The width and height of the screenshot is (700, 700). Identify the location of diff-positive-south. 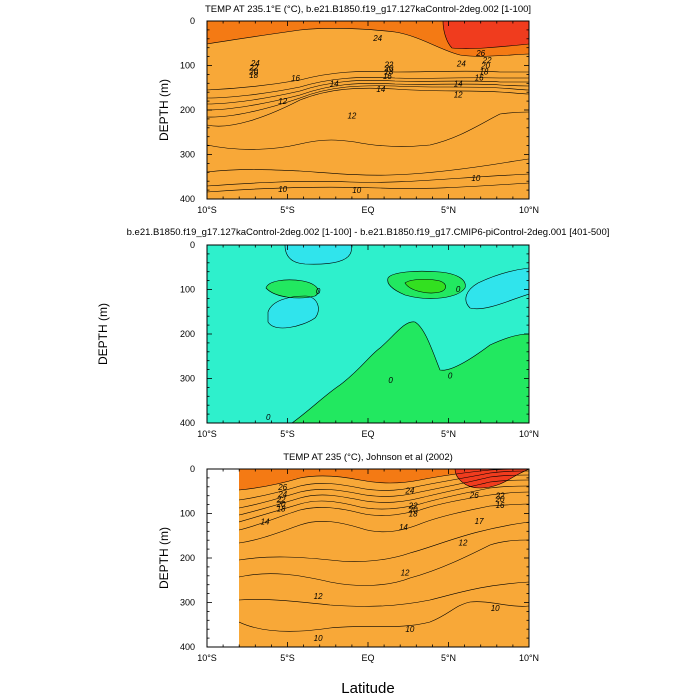
(293, 385).